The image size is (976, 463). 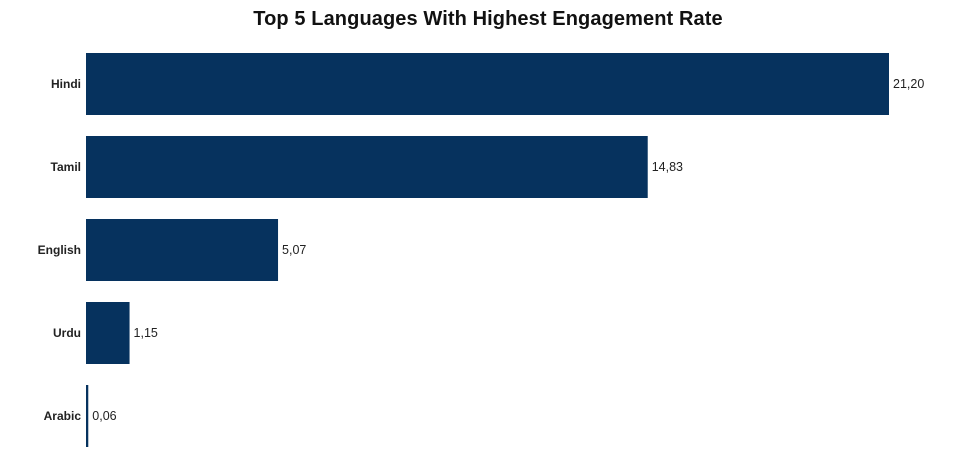 I want to click on category-label: Urdu, so click(x=67, y=333).